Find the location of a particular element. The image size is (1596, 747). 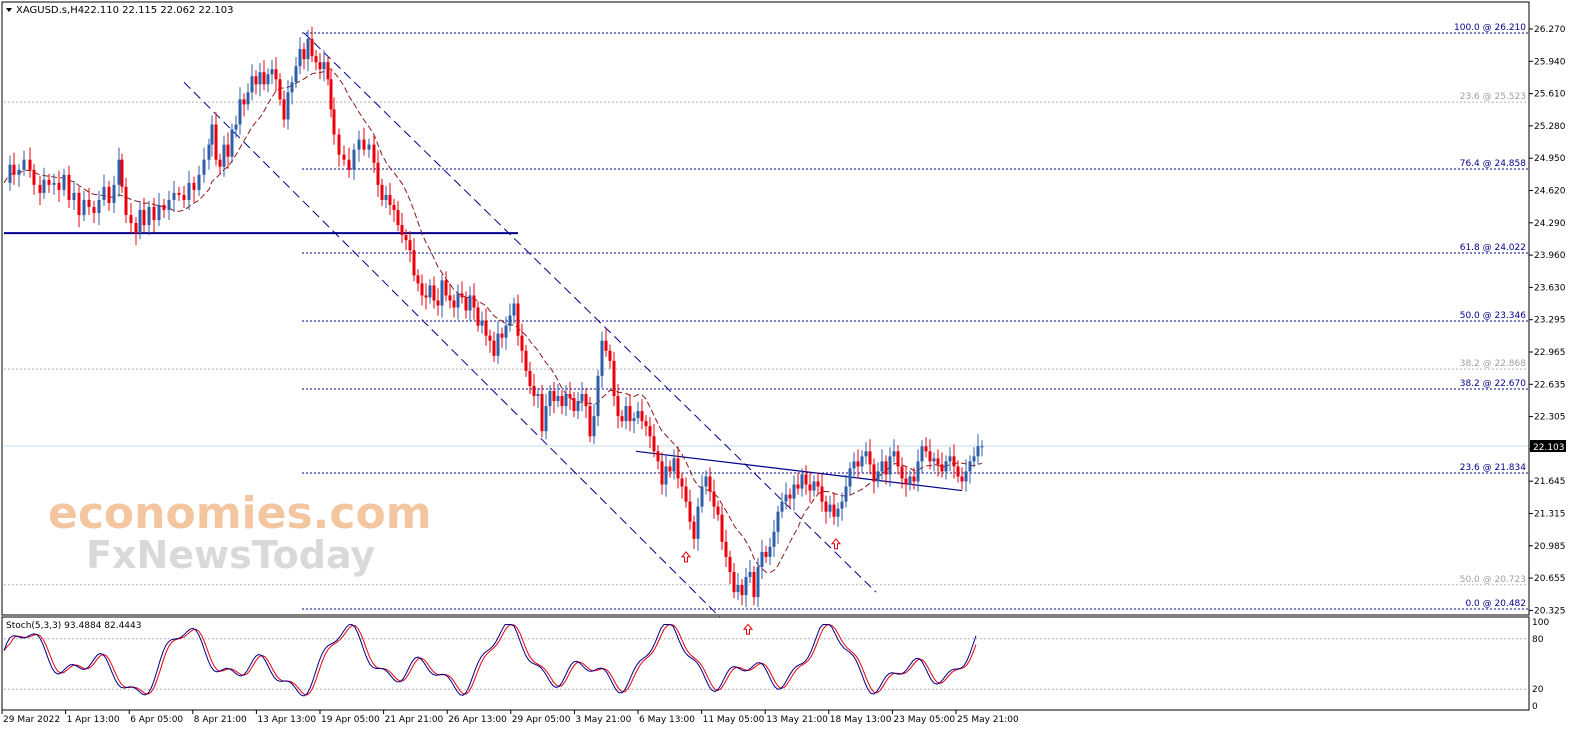

time-tick-label: 13 Apr 13:00 is located at coordinates (286, 720).